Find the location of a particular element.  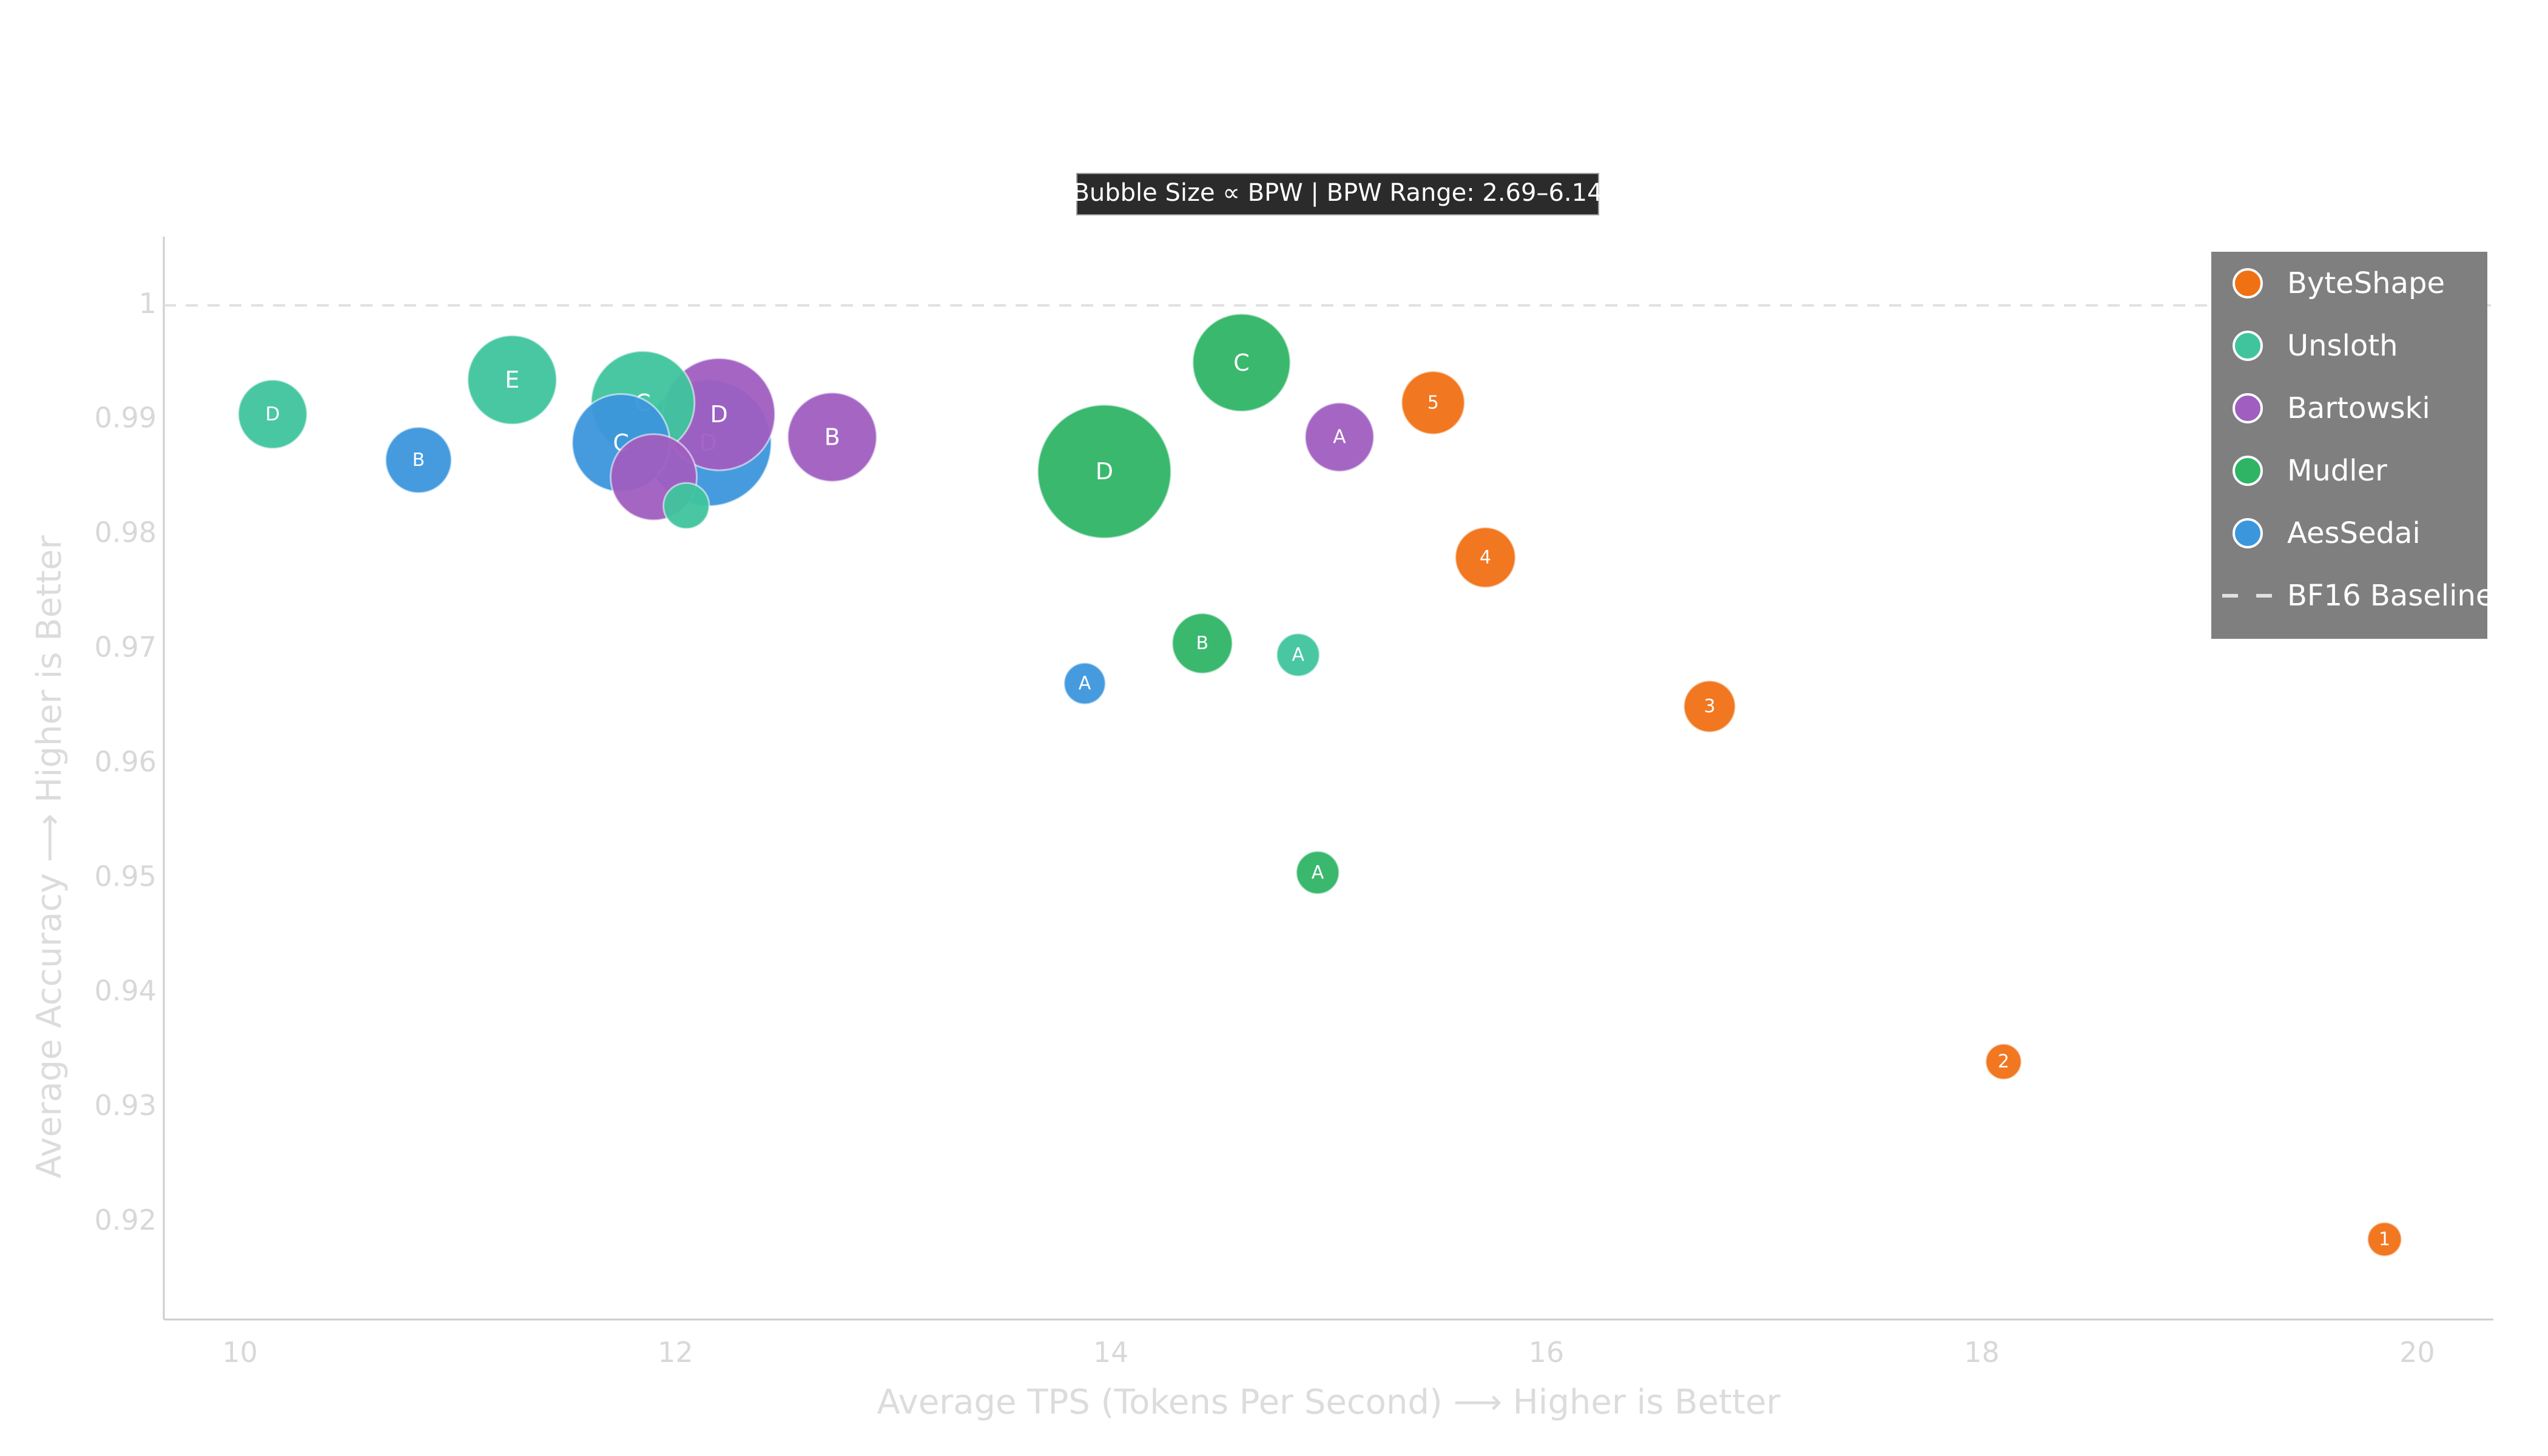

y-tick-label: 0.98 is located at coordinates (126, 532).